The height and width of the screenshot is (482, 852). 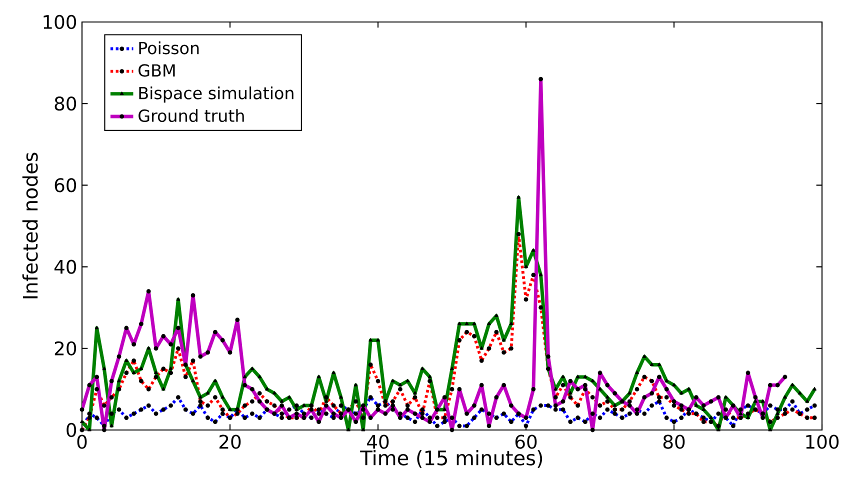 What do you see at coordinates (65, 103) in the screenshot?
I see `y-tick-label: 80` at bounding box center [65, 103].